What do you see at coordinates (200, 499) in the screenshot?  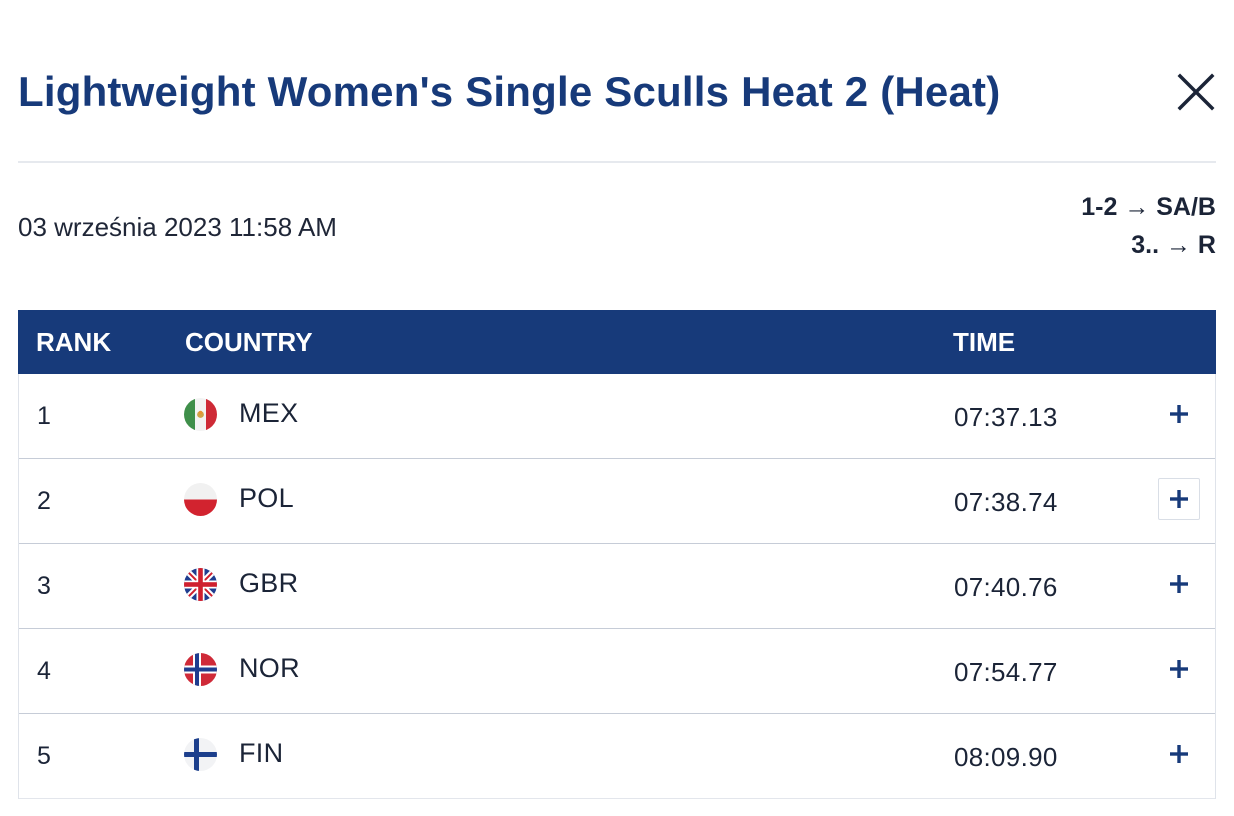 I see `poland-flag-icon` at bounding box center [200, 499].